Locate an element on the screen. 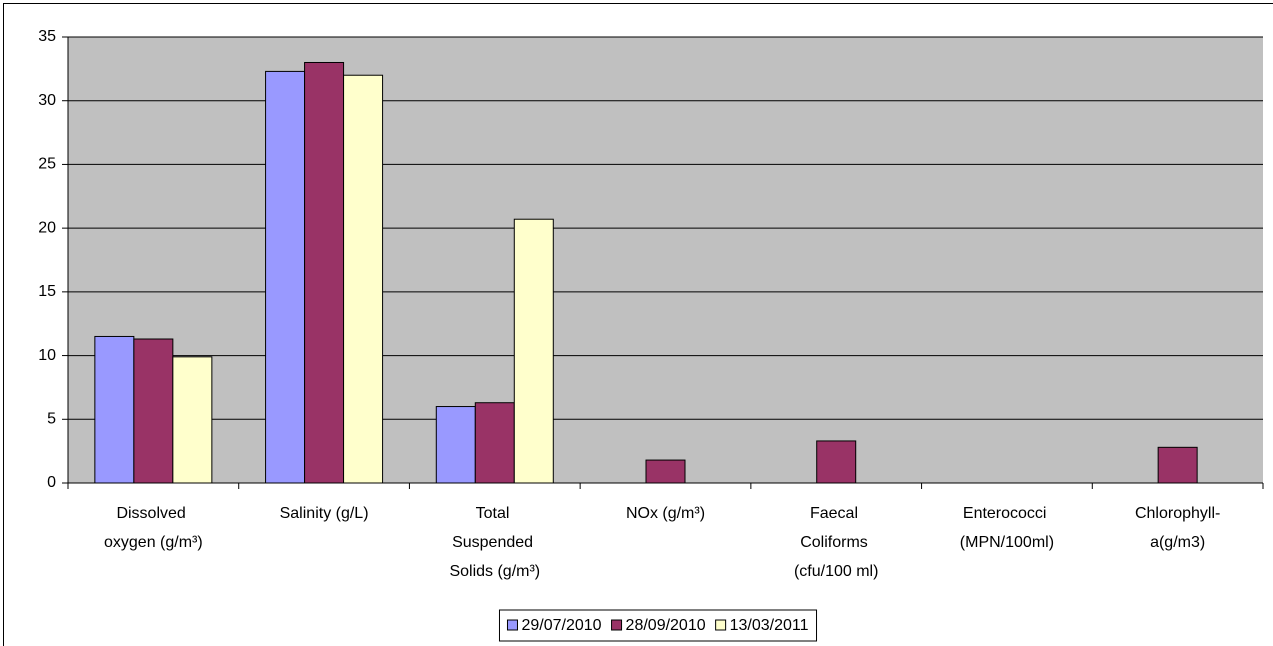  legend-label: 29/07/2010 is located at coordinates (561, 625).